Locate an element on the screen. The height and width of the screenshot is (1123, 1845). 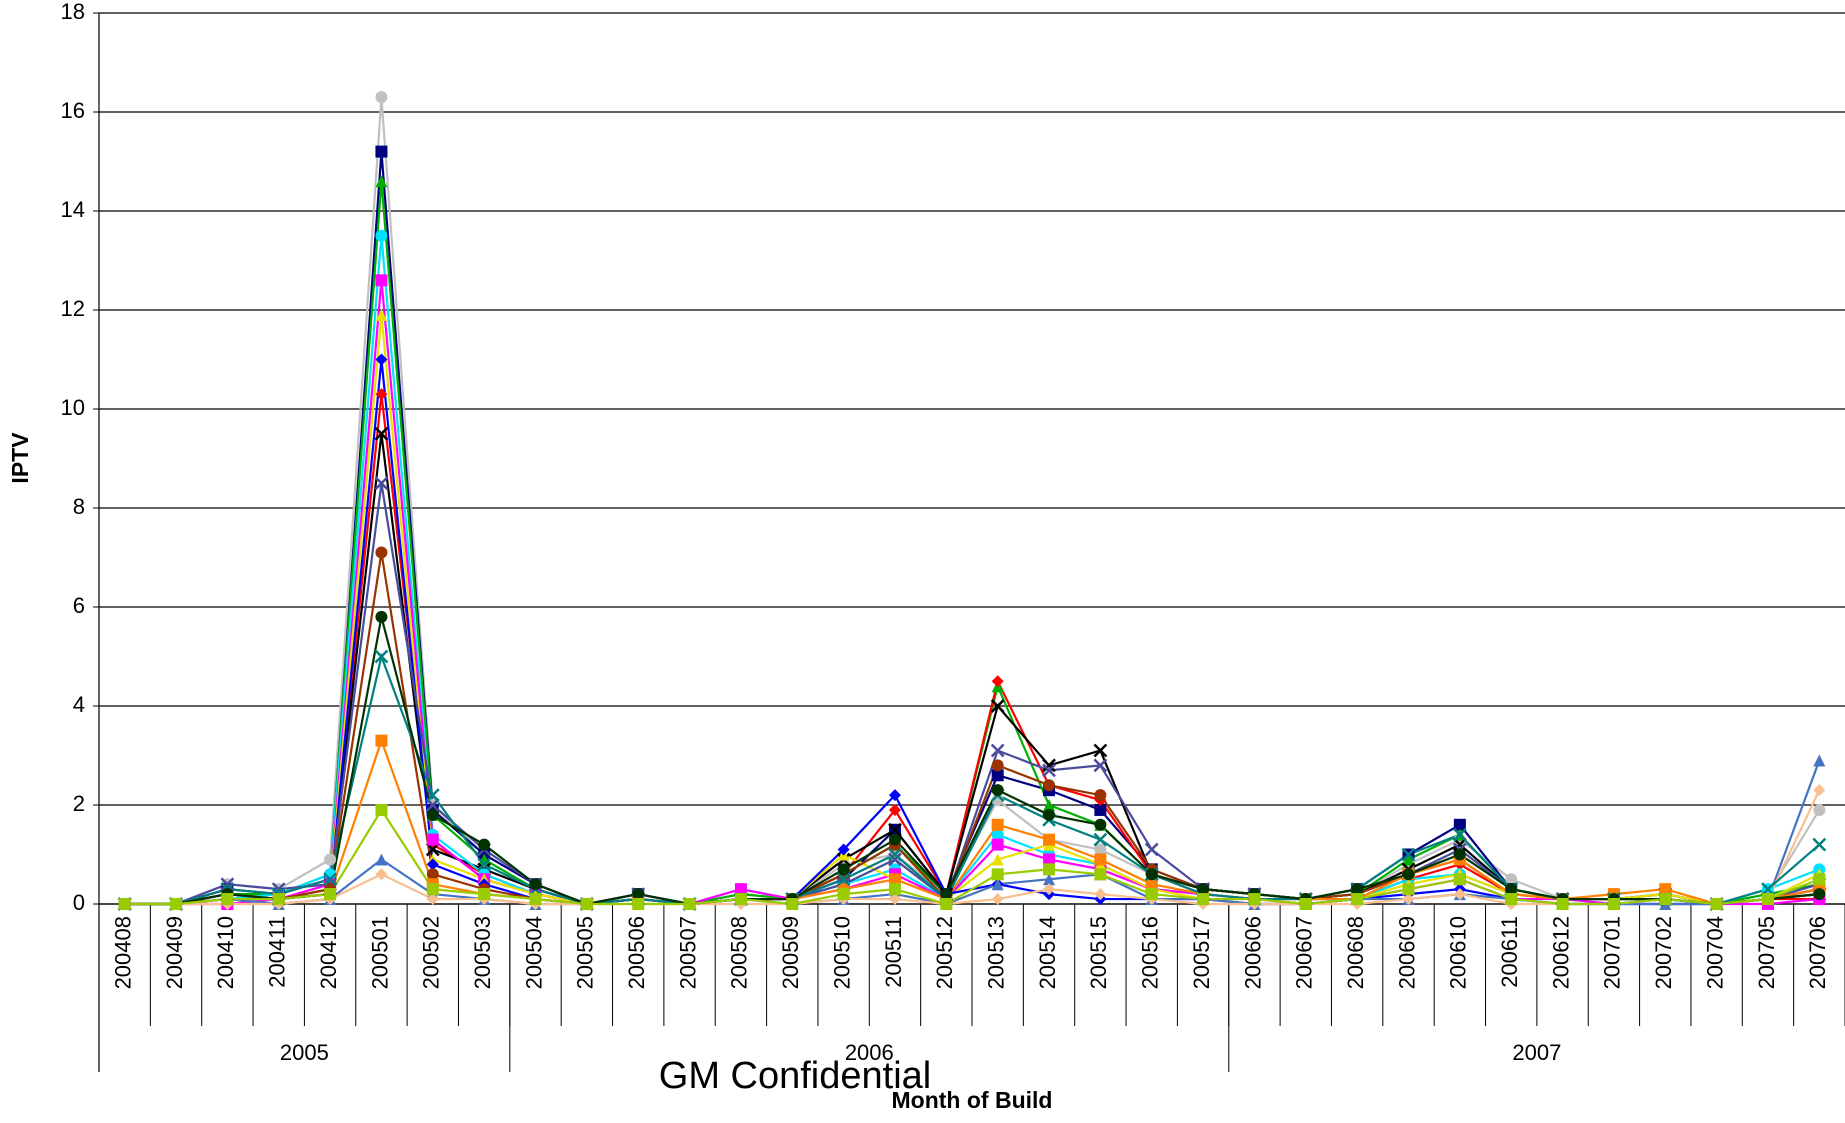
x-tick-label: 200503 is located at coordinates (482, 952).